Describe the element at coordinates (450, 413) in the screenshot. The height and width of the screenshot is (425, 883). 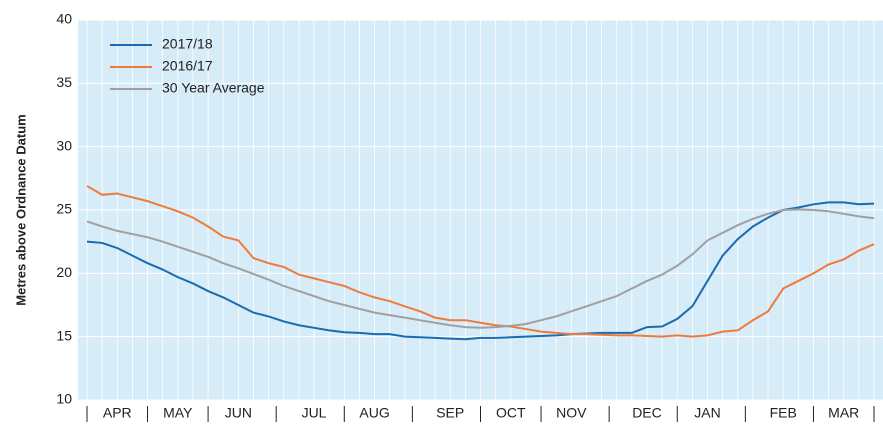
I see `x-tick-label: SEP` at that location.